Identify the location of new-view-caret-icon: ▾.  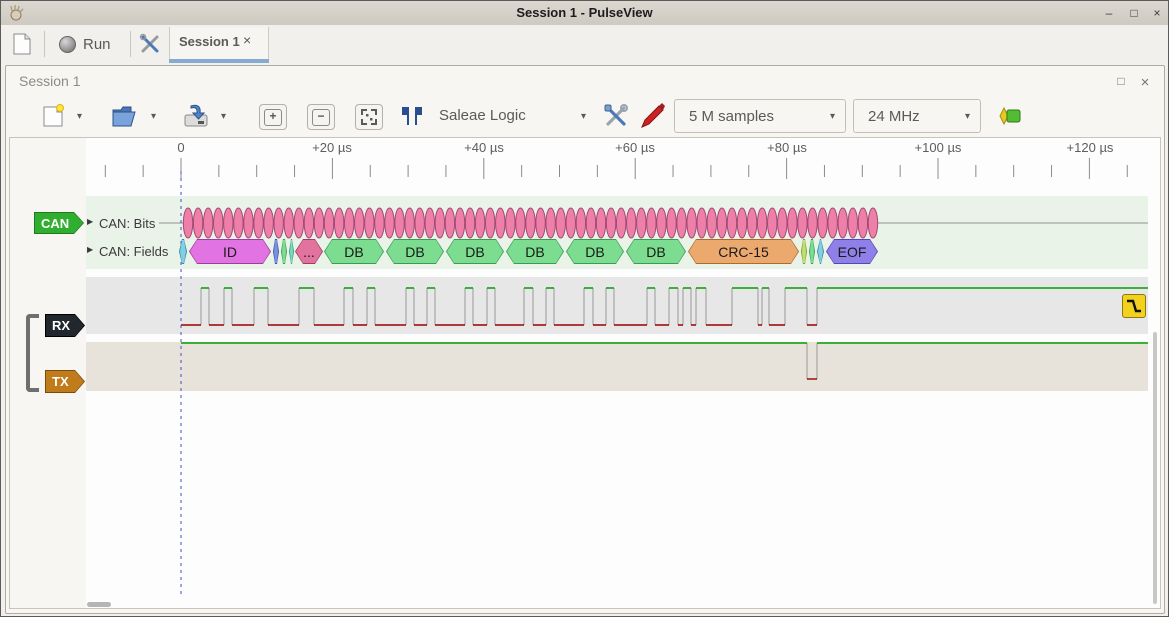
(80, 116).